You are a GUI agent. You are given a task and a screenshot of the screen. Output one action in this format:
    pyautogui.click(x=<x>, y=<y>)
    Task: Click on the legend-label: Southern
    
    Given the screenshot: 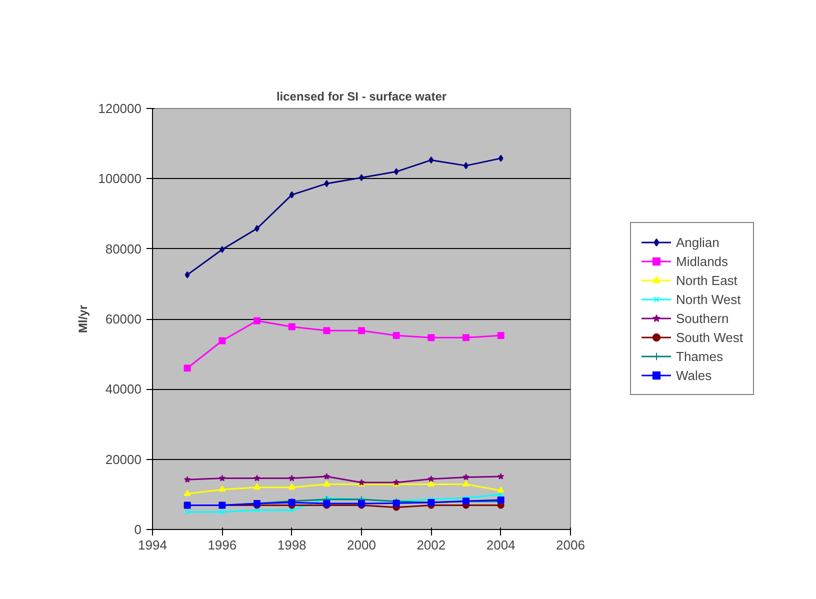 What is the action you would take?
    pyautogui.click(x=702, y=318)
    